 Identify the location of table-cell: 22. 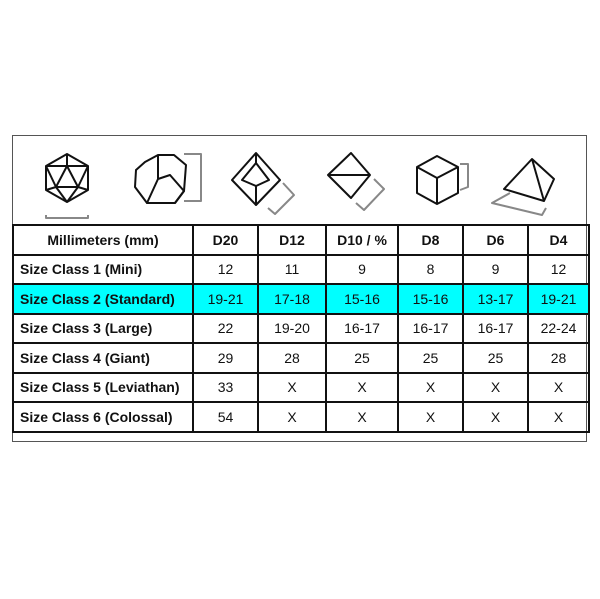
(225, 328).